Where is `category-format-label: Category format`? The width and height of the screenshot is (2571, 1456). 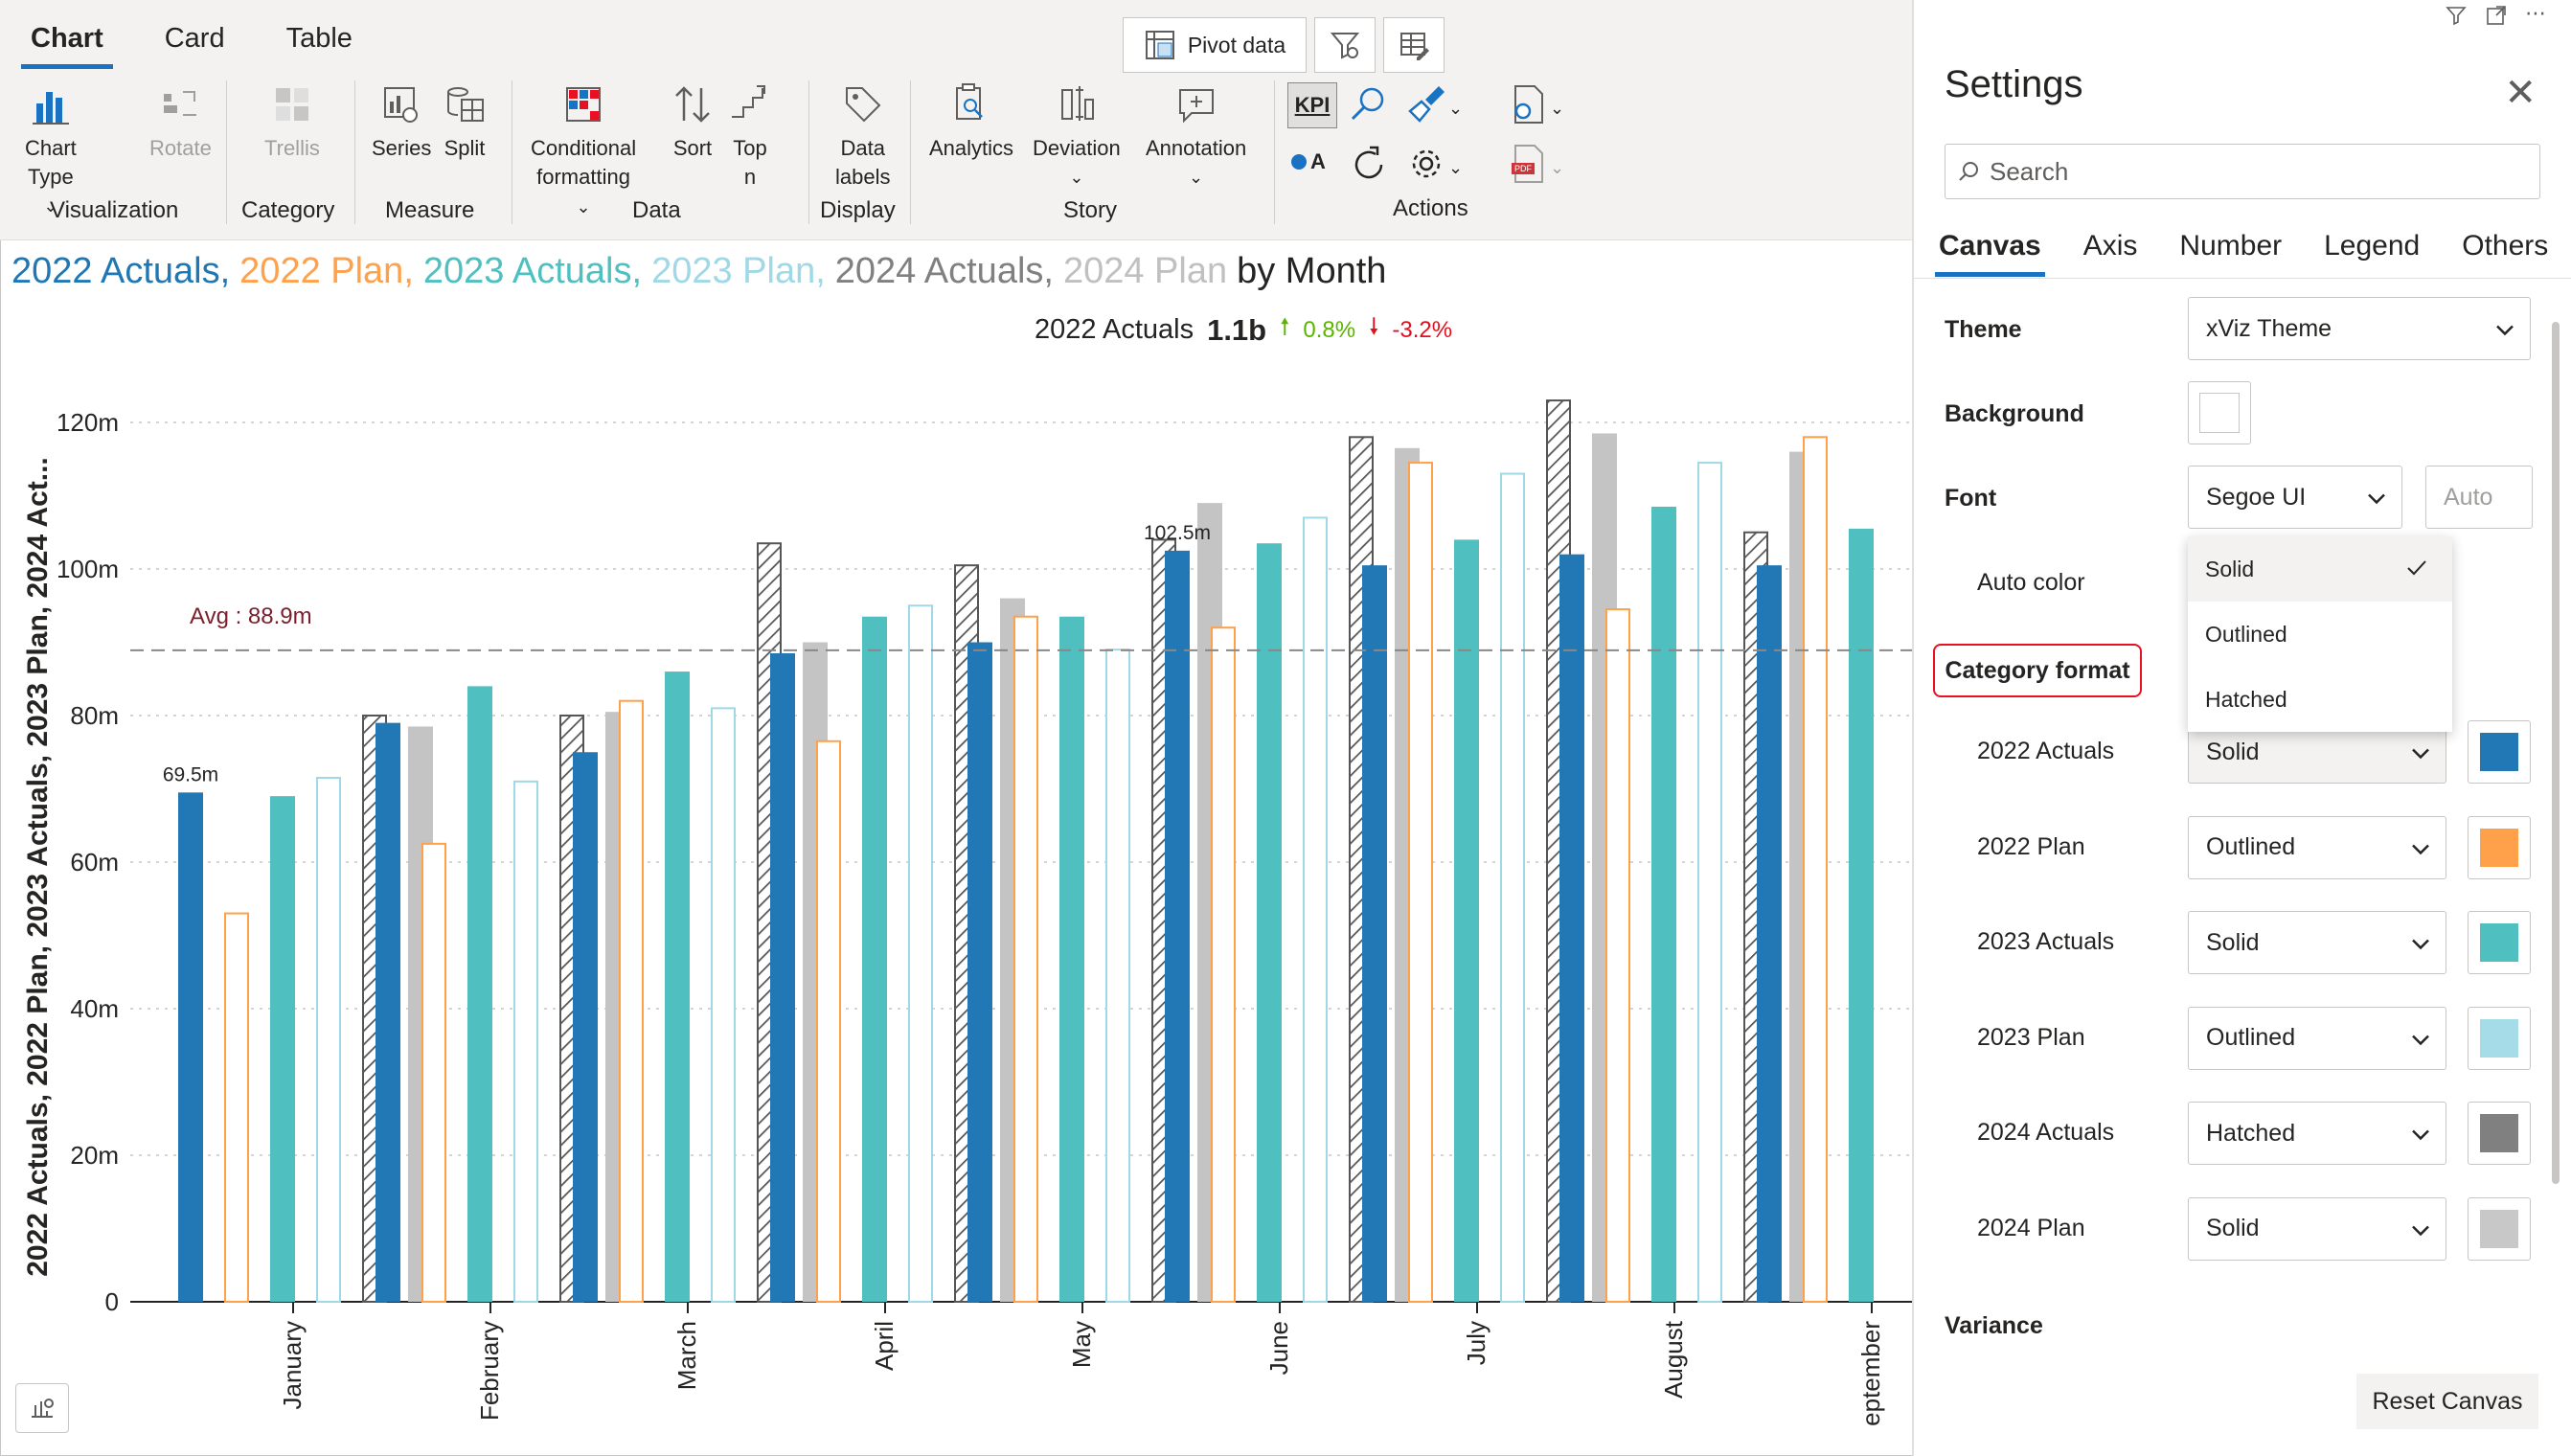 category-format-label: Category format is located at coordinates (2037, 670).